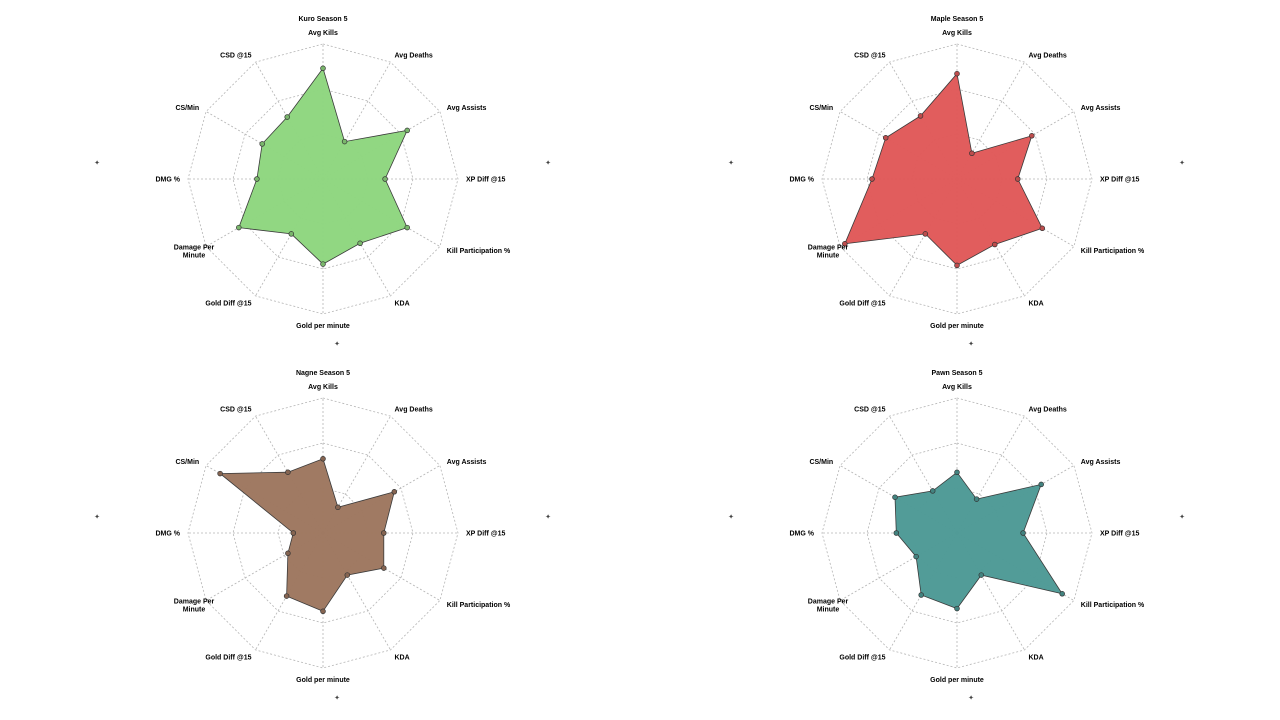  What do you see at coordinates (957, 19) in the screenshot?
I see `chart-title: Maple Season 5` at bounding box center [957, 19].